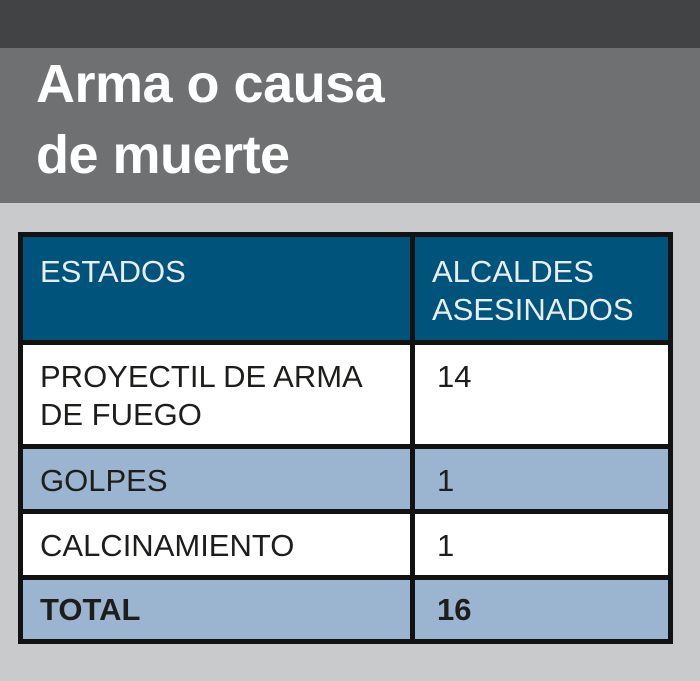  I want to click on table-row: GOLPES 1, so click(345, 479).